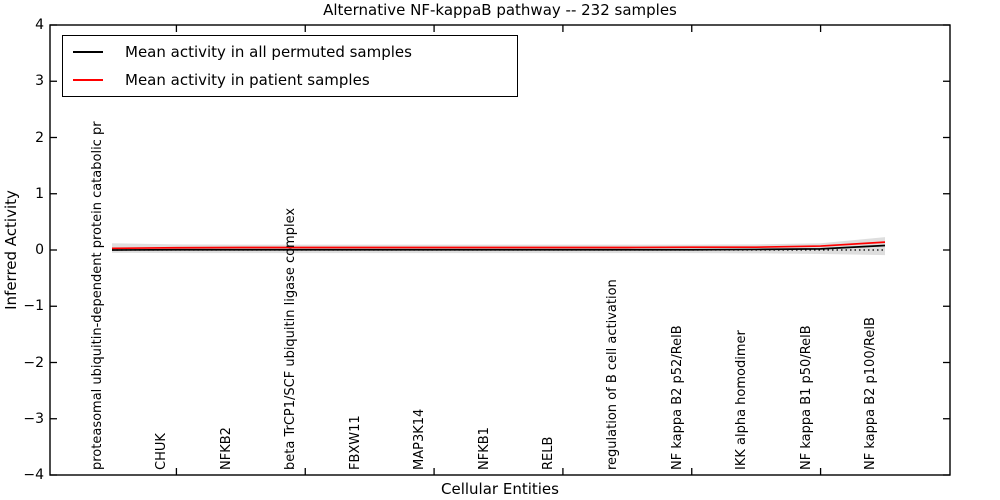 The height and width of the screenshot is (500, 1000). I want to click on x-axis-label: Cellular Entities, so click(500, 489).